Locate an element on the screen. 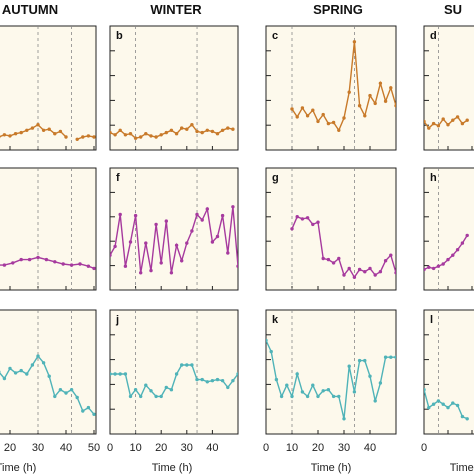  x-tick-label: 50 is located at coordinates (94, 448).